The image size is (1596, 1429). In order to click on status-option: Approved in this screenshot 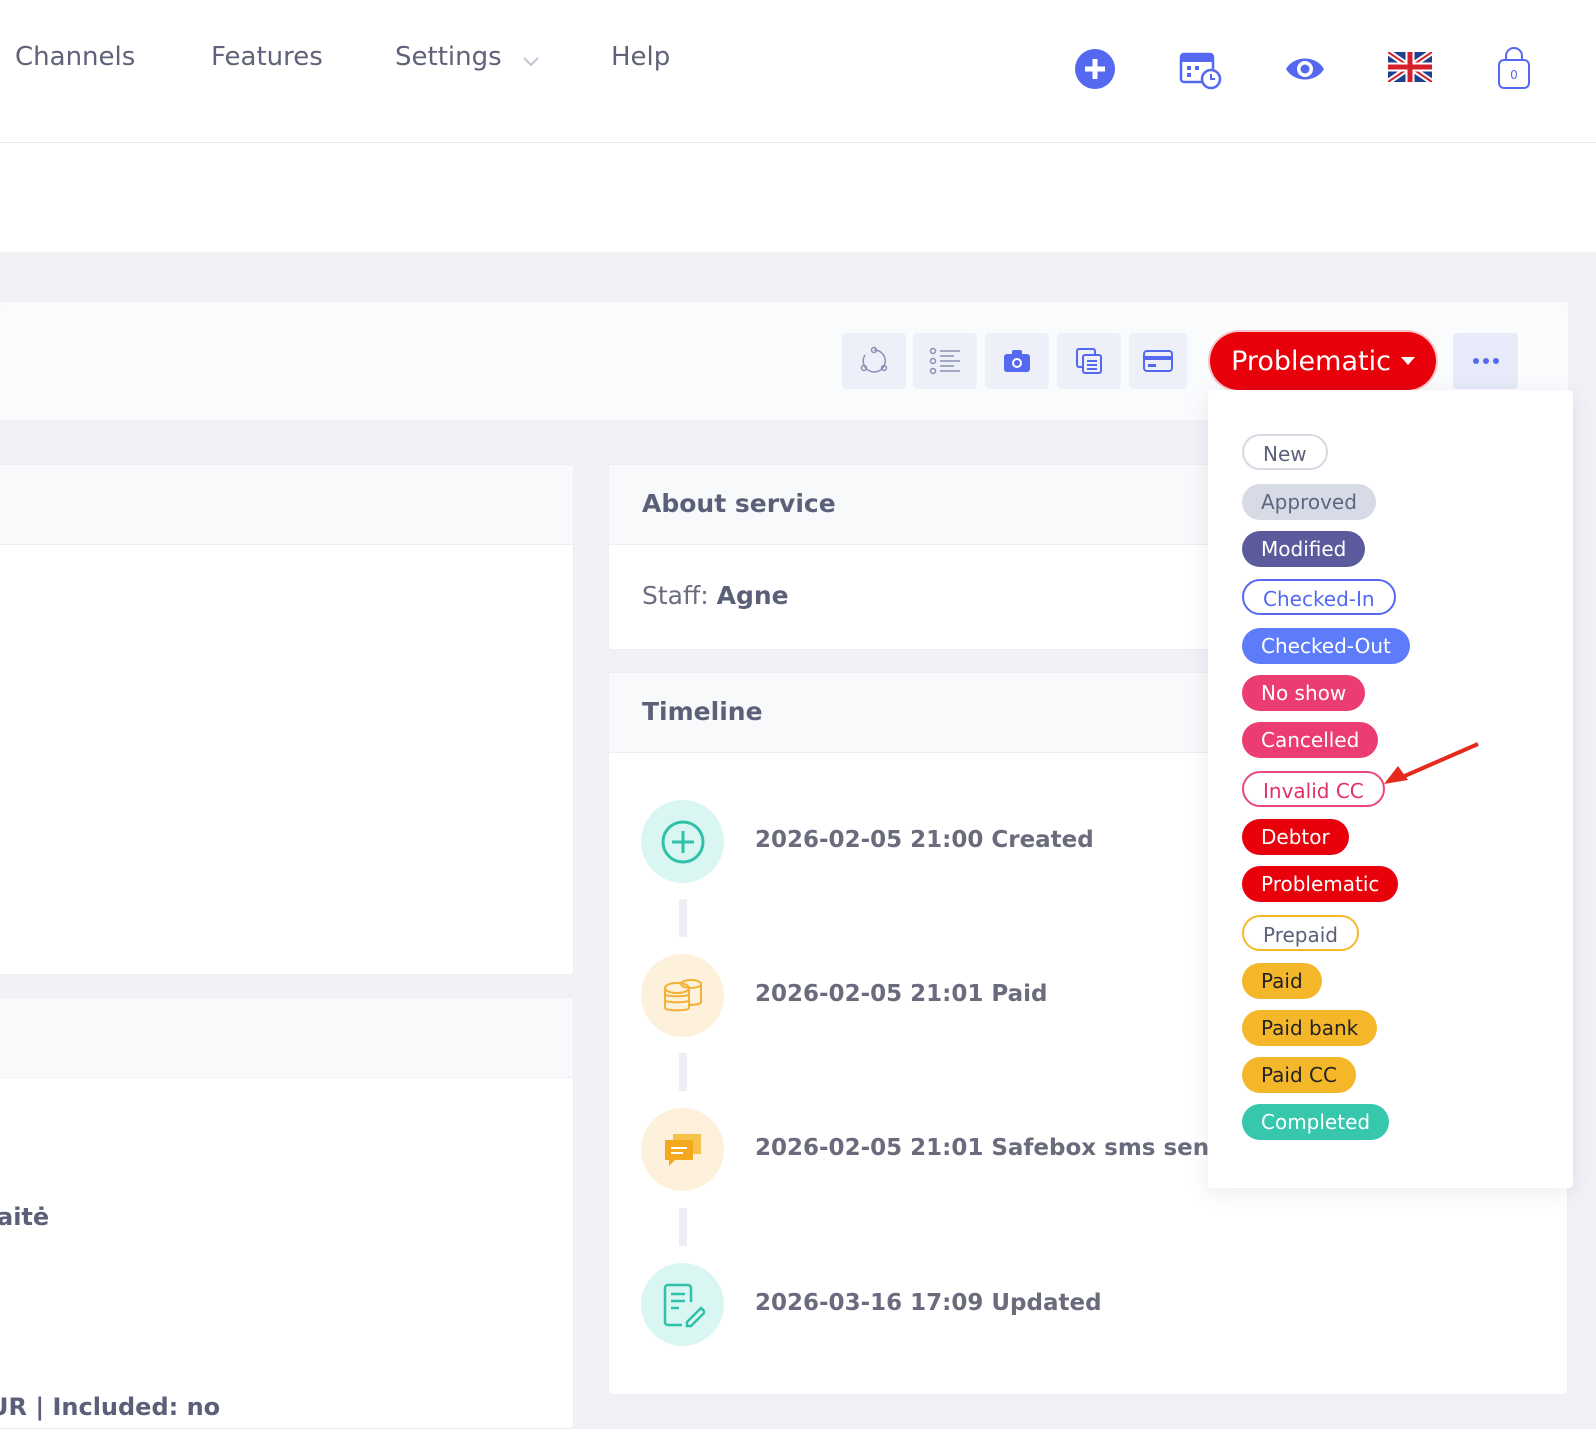, I will do `click(1309, 502)`.